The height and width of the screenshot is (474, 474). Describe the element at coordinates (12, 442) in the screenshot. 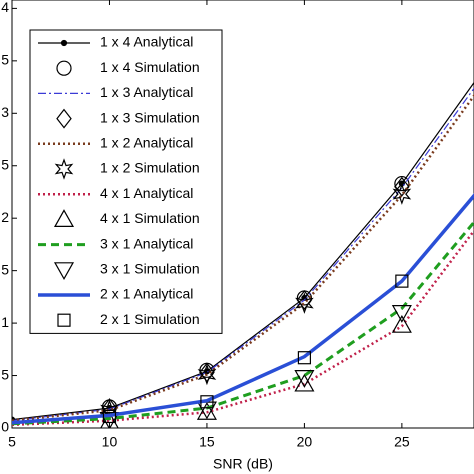

I see `x-tick-label: 5` at that location.